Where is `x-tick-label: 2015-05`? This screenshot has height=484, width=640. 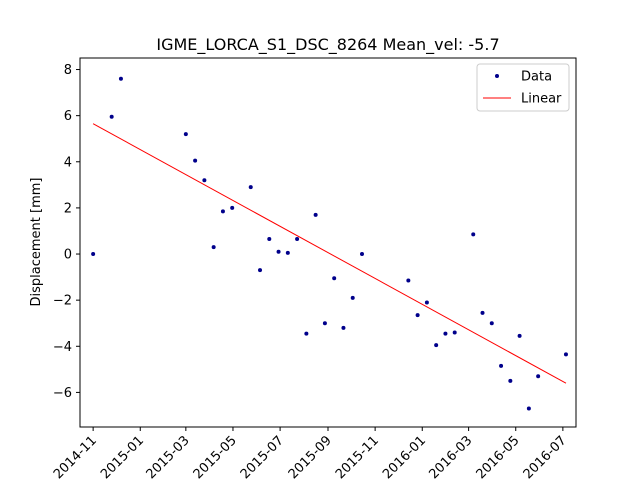 x-tick-label: 2015-05 is located at coordinates (215, 456).